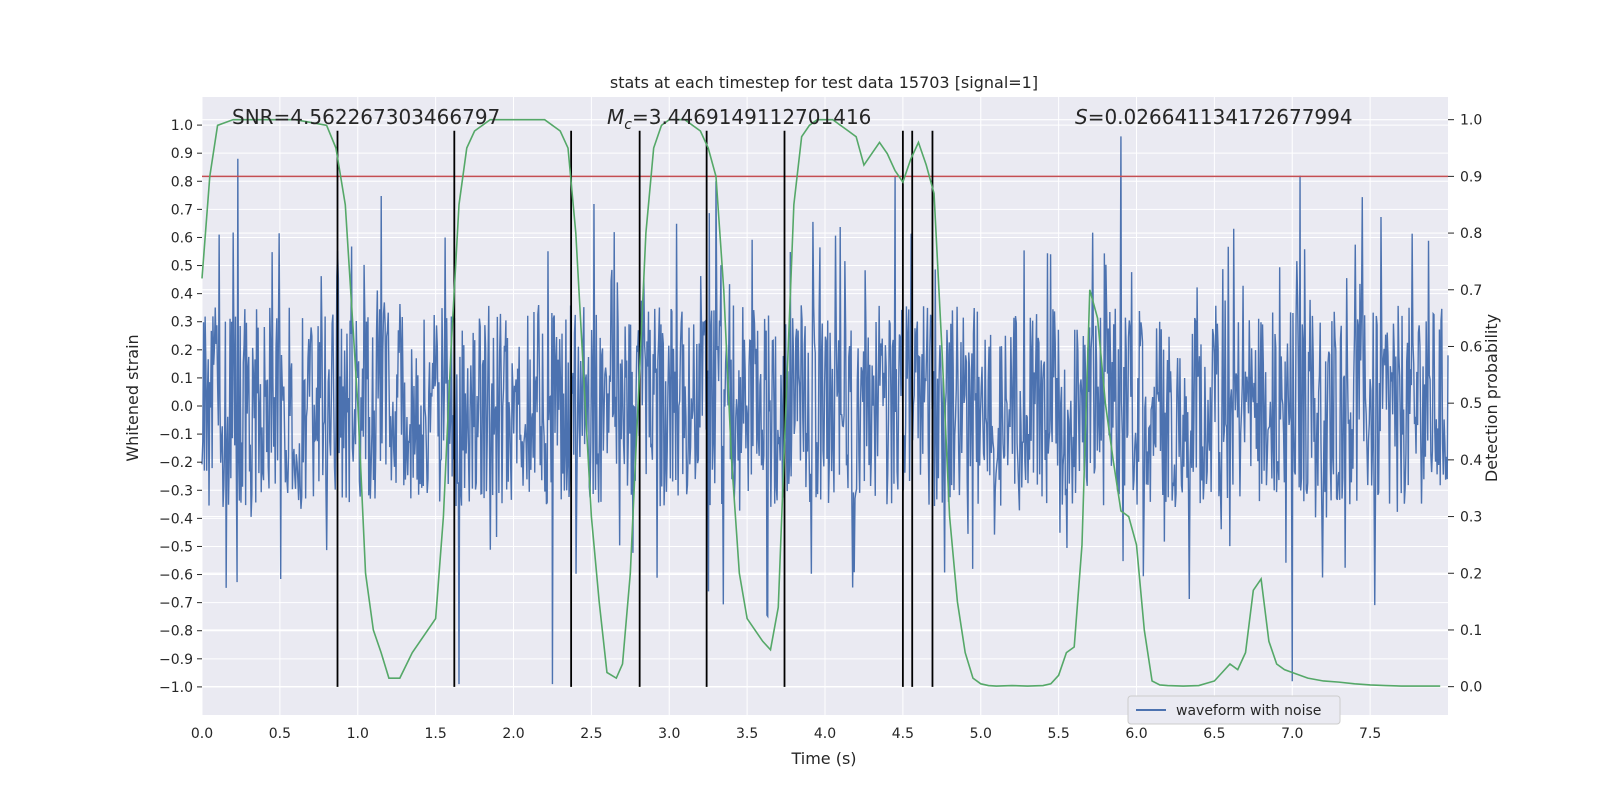  I want to click on chirp-mass-subscript: c, so click(628, 125).